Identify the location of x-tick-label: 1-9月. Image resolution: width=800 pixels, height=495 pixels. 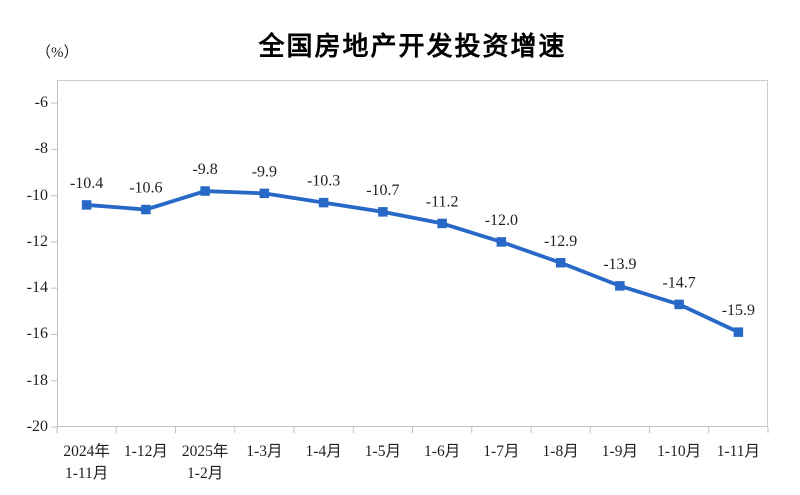
(619, 451).